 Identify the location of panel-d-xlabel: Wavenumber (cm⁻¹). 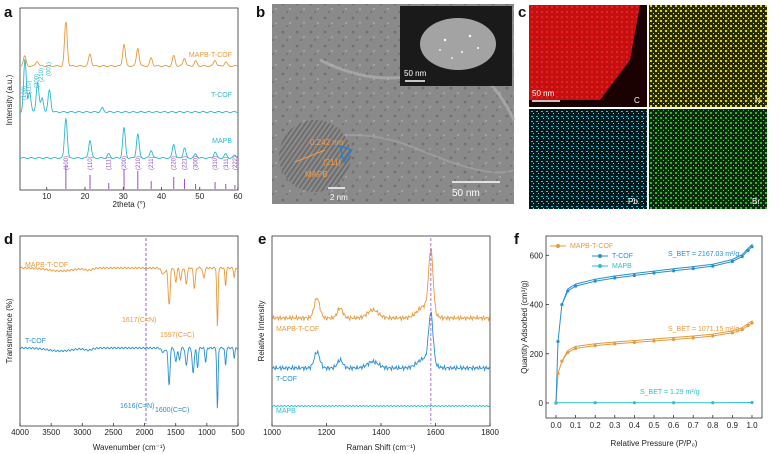
(129, 447).